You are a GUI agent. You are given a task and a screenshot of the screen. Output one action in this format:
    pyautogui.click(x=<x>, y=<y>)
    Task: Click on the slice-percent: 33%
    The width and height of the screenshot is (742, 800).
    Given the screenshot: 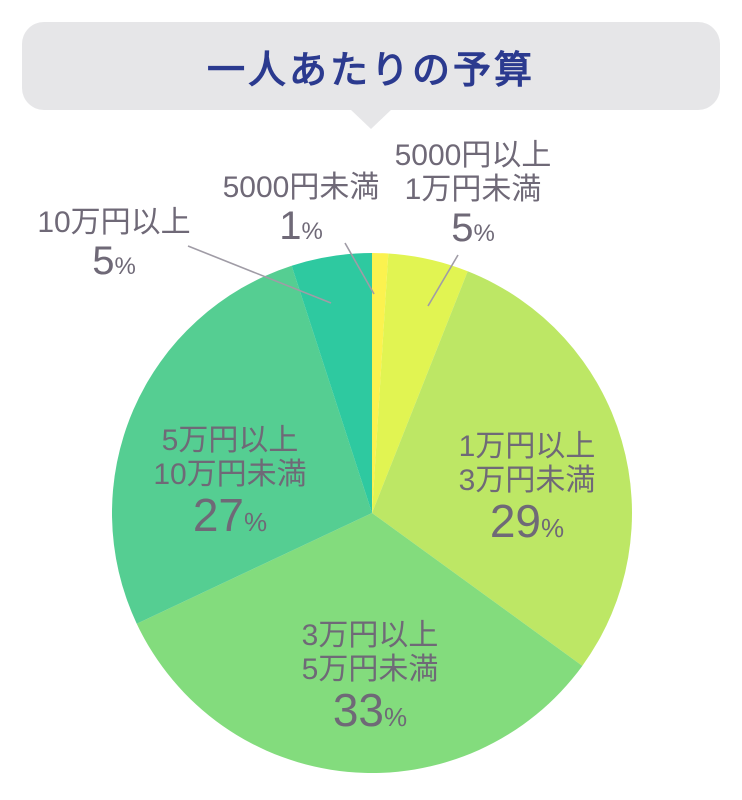 What is the action you would take?
    pyautogui.click(x=370, y=710)
    